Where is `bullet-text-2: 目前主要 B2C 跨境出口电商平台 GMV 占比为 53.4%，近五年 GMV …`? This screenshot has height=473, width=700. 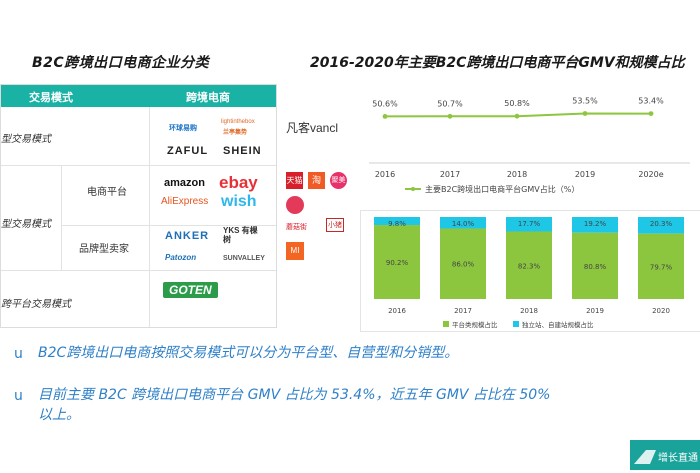 bullet-text-2: 目前主要 B2C 跨境出口电商平台 GMV 占比为 53.4%，近五年 GMV … is located at coordinates (294, 395).